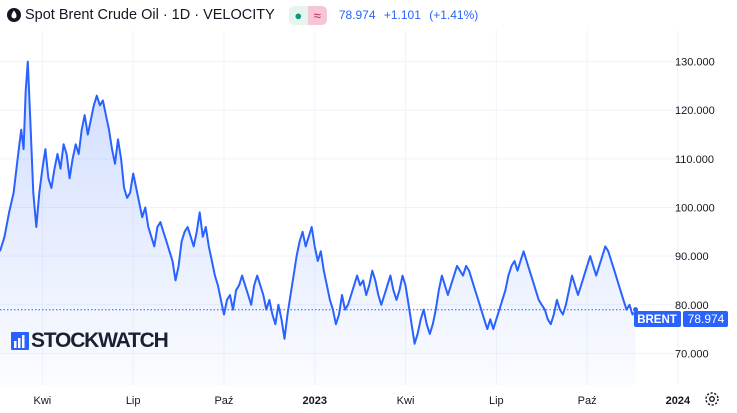 The height and width of the screenshot is (413, 737). What do you see at coordinates (315, 401) in the screenshot?
I see `x-tick-label: 2023` at bounding box center [315, 401].